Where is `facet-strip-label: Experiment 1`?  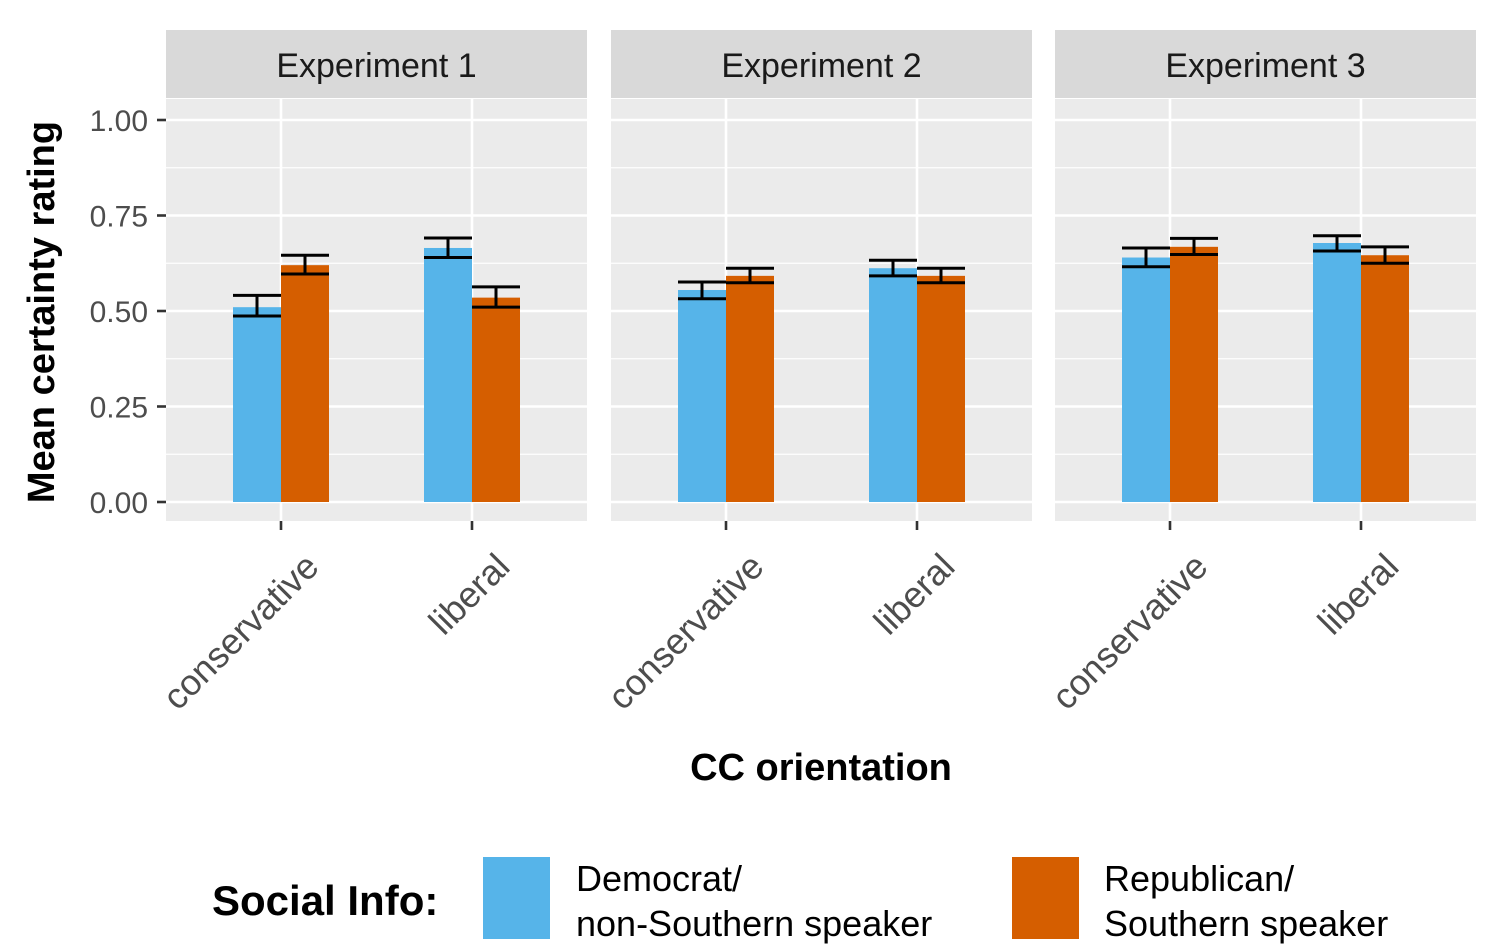 facet-strip-label: Experiment 1 is located at coordinates (376, 66).